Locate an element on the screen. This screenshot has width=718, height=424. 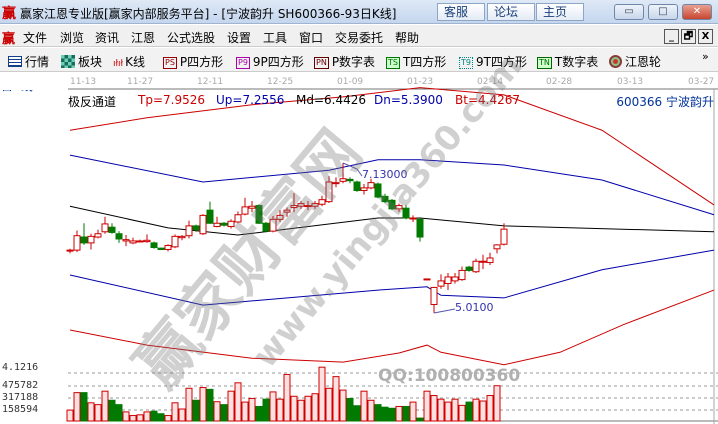
low-price-label: 5.0100 is located at coordinates (474, 307).